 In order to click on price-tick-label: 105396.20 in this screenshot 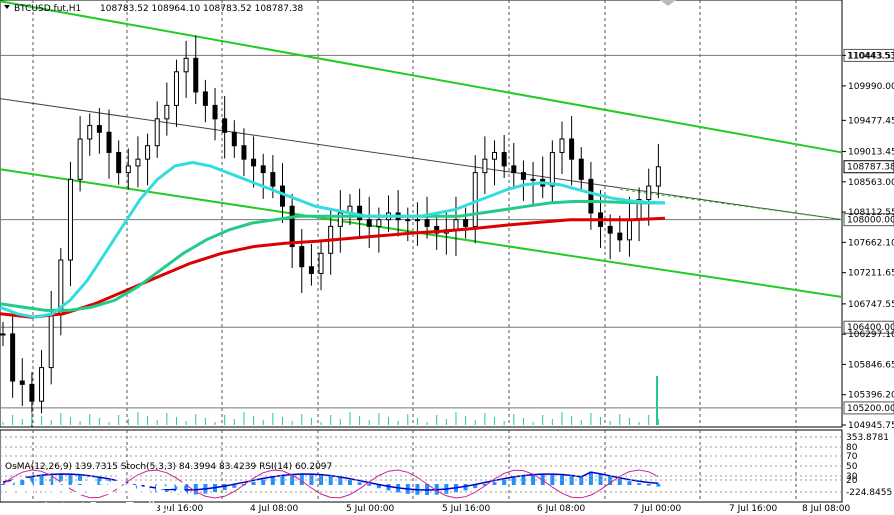, I will do `click(871, 396)`.